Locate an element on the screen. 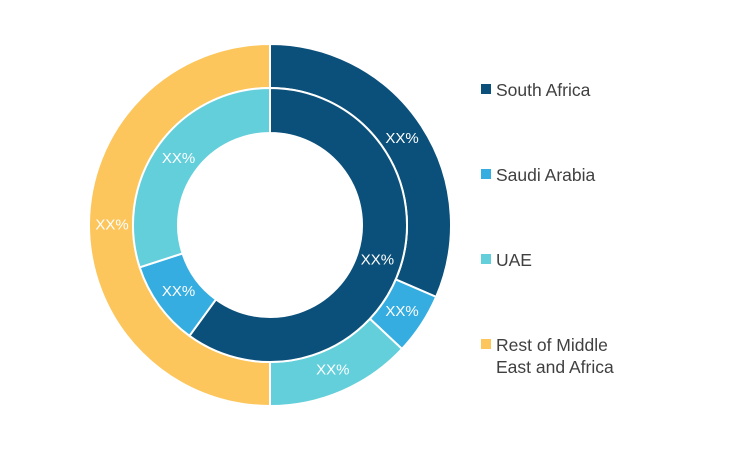  inner-label-south-africa: XX% is located at coordinates (377, 259).